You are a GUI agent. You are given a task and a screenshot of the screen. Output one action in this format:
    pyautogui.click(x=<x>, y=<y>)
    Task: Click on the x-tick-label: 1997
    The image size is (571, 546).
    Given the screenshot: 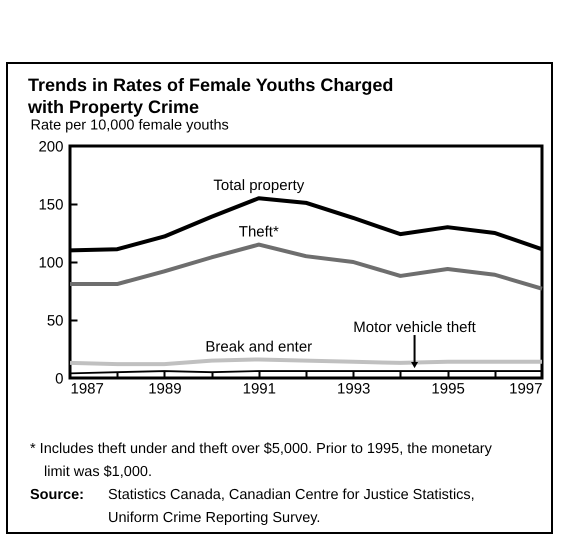 What is the action you would take?
    pyautogui.click(x=525, y=389)
    